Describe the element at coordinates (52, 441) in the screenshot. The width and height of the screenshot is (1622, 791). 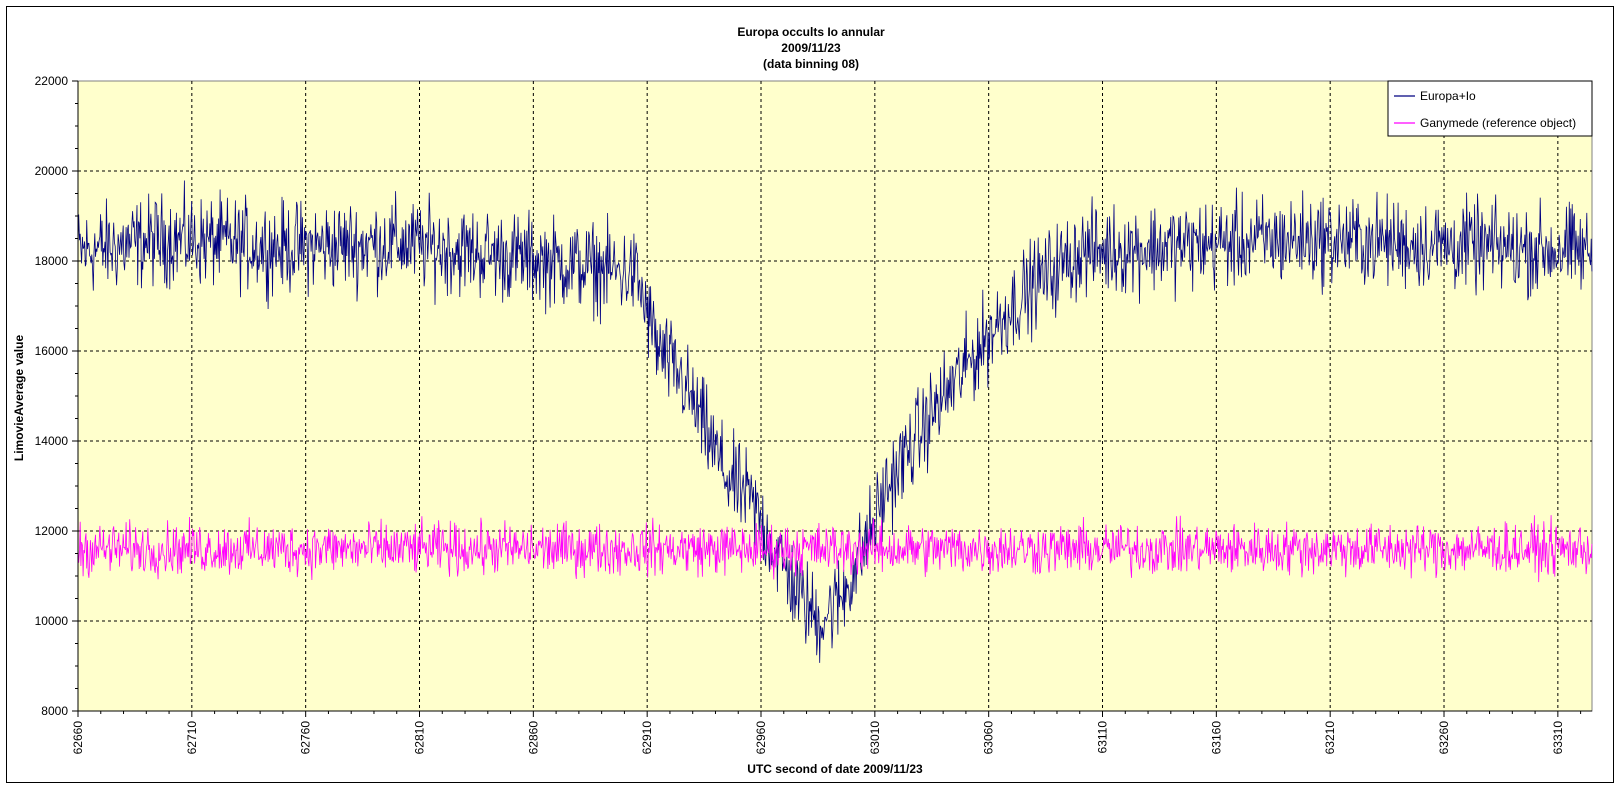
I see `y-tick-label: 14000` at that location.